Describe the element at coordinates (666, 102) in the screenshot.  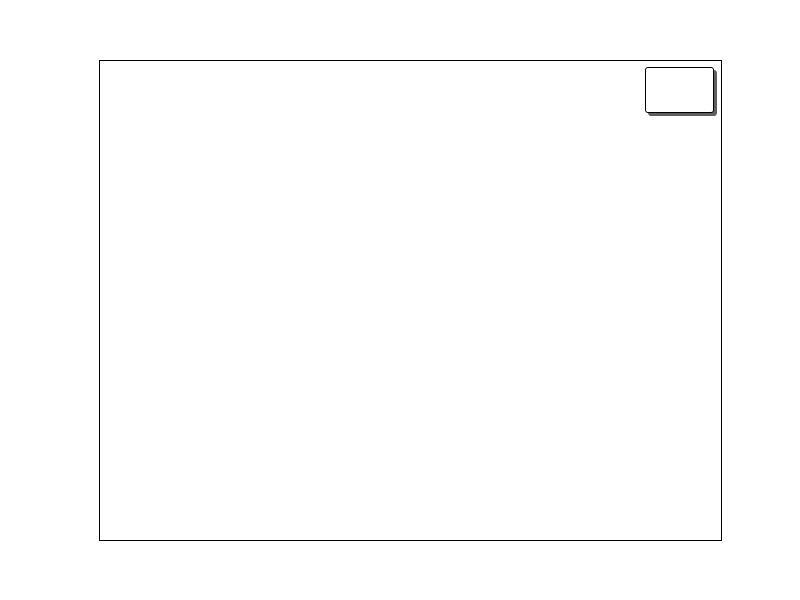
I see `fp-legend-swatch` at that location.